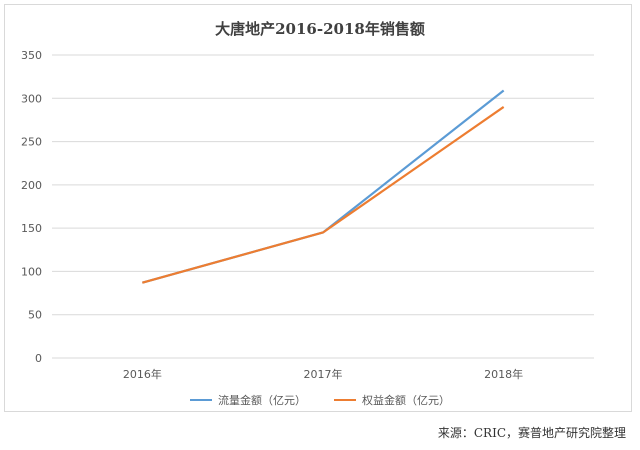 This screenshot has width=640, height=450. What do you see at coordinates (31, 142) in the screenshot?
I see `y-tick-label: 250` at bounding box center [31, 142].